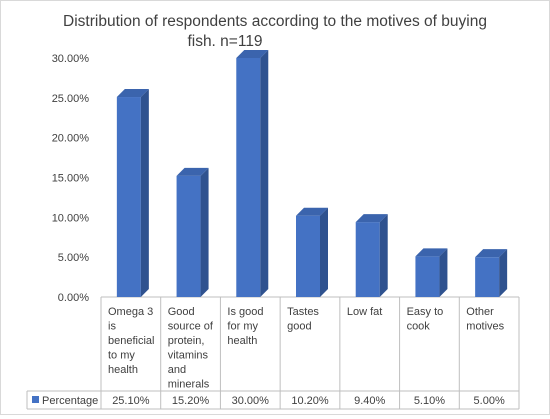 Image resolution: width=550 pixels, height=419 pixels. Describe the element at coordinates (131, 401) in the screenshot. I see `data-table-value: 25.10%` at that location.